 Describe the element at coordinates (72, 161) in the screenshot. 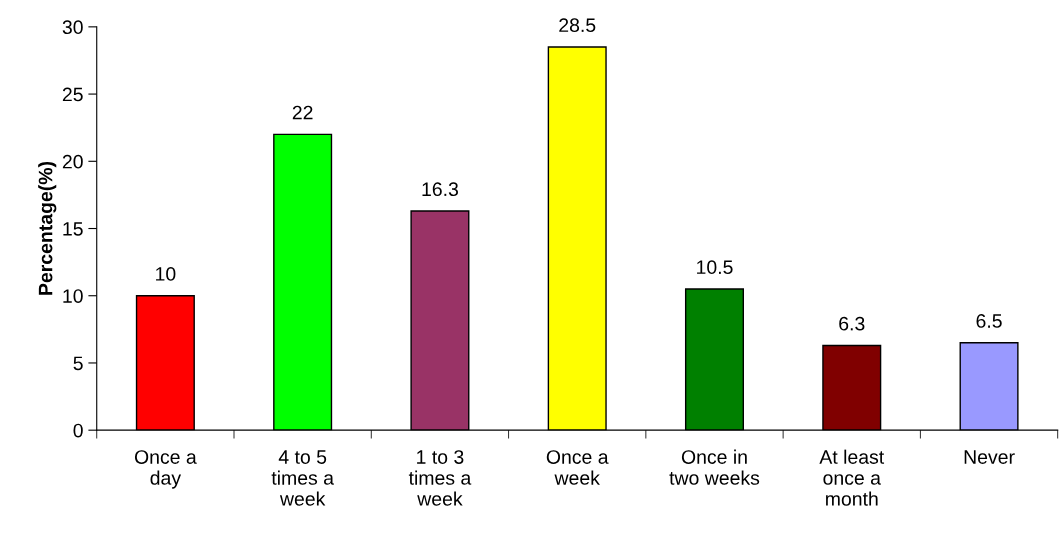

I see `y-tick-label: 20` at that location.